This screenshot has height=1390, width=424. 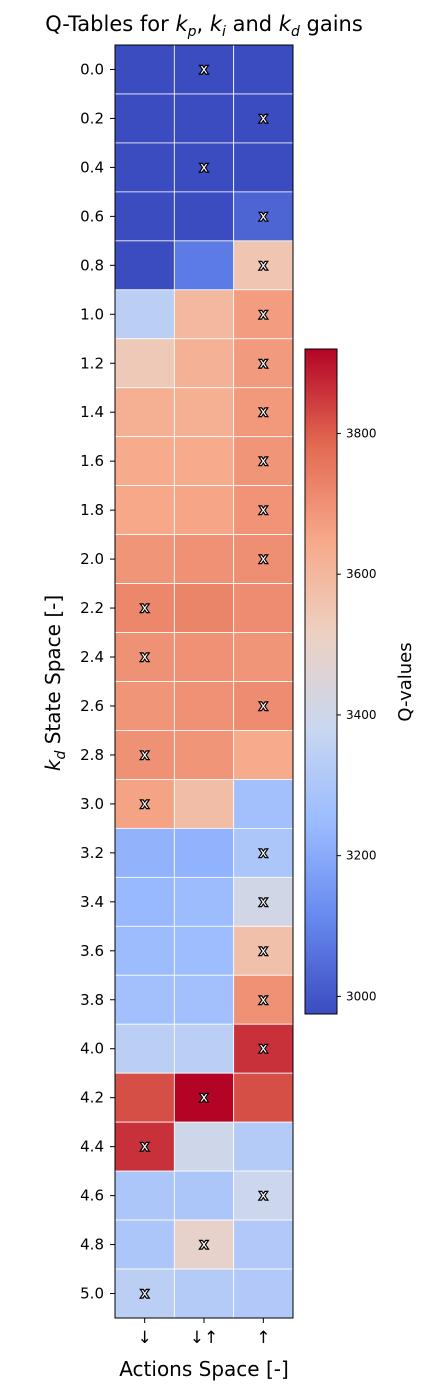 I want to click on y-tick-label: 3.0, so click(x=92, y=804).